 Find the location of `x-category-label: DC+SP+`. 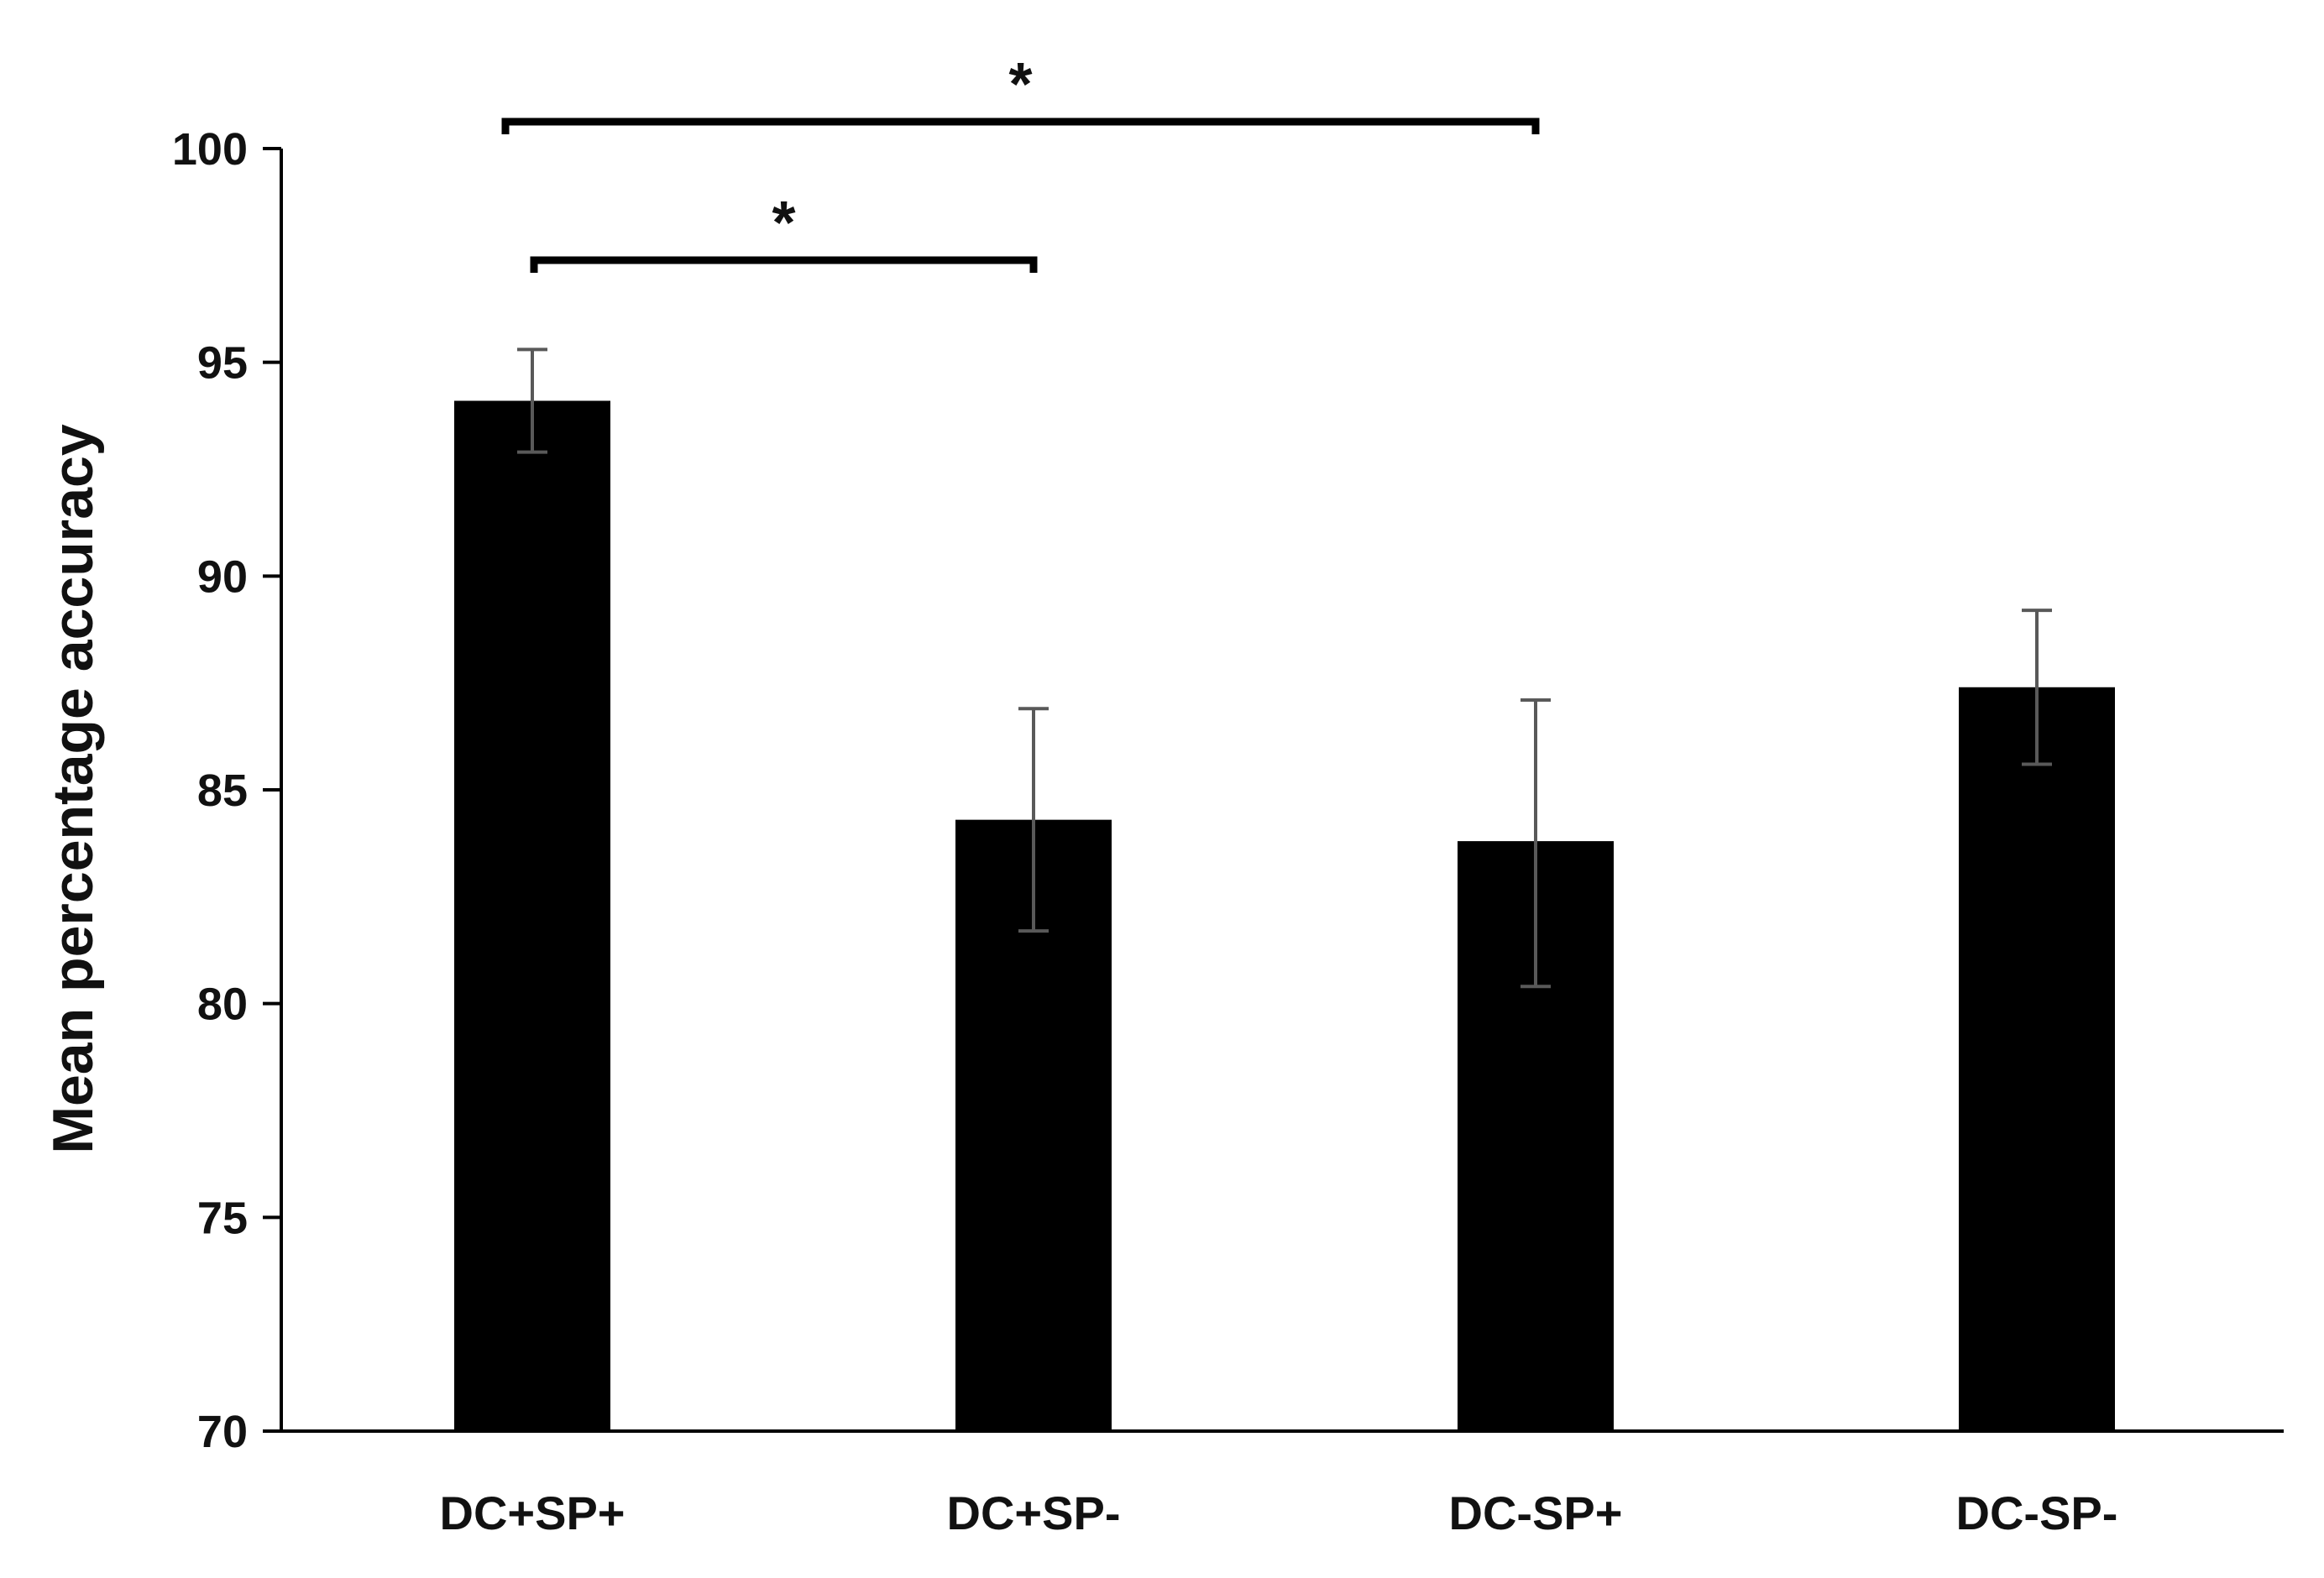

x-category-label: DC+SP+ is located at coordinates (533, 1513).